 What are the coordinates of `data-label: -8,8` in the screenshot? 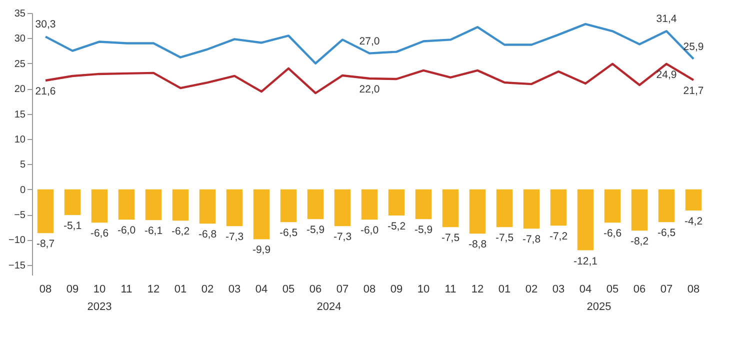 It's located at (477, 244).